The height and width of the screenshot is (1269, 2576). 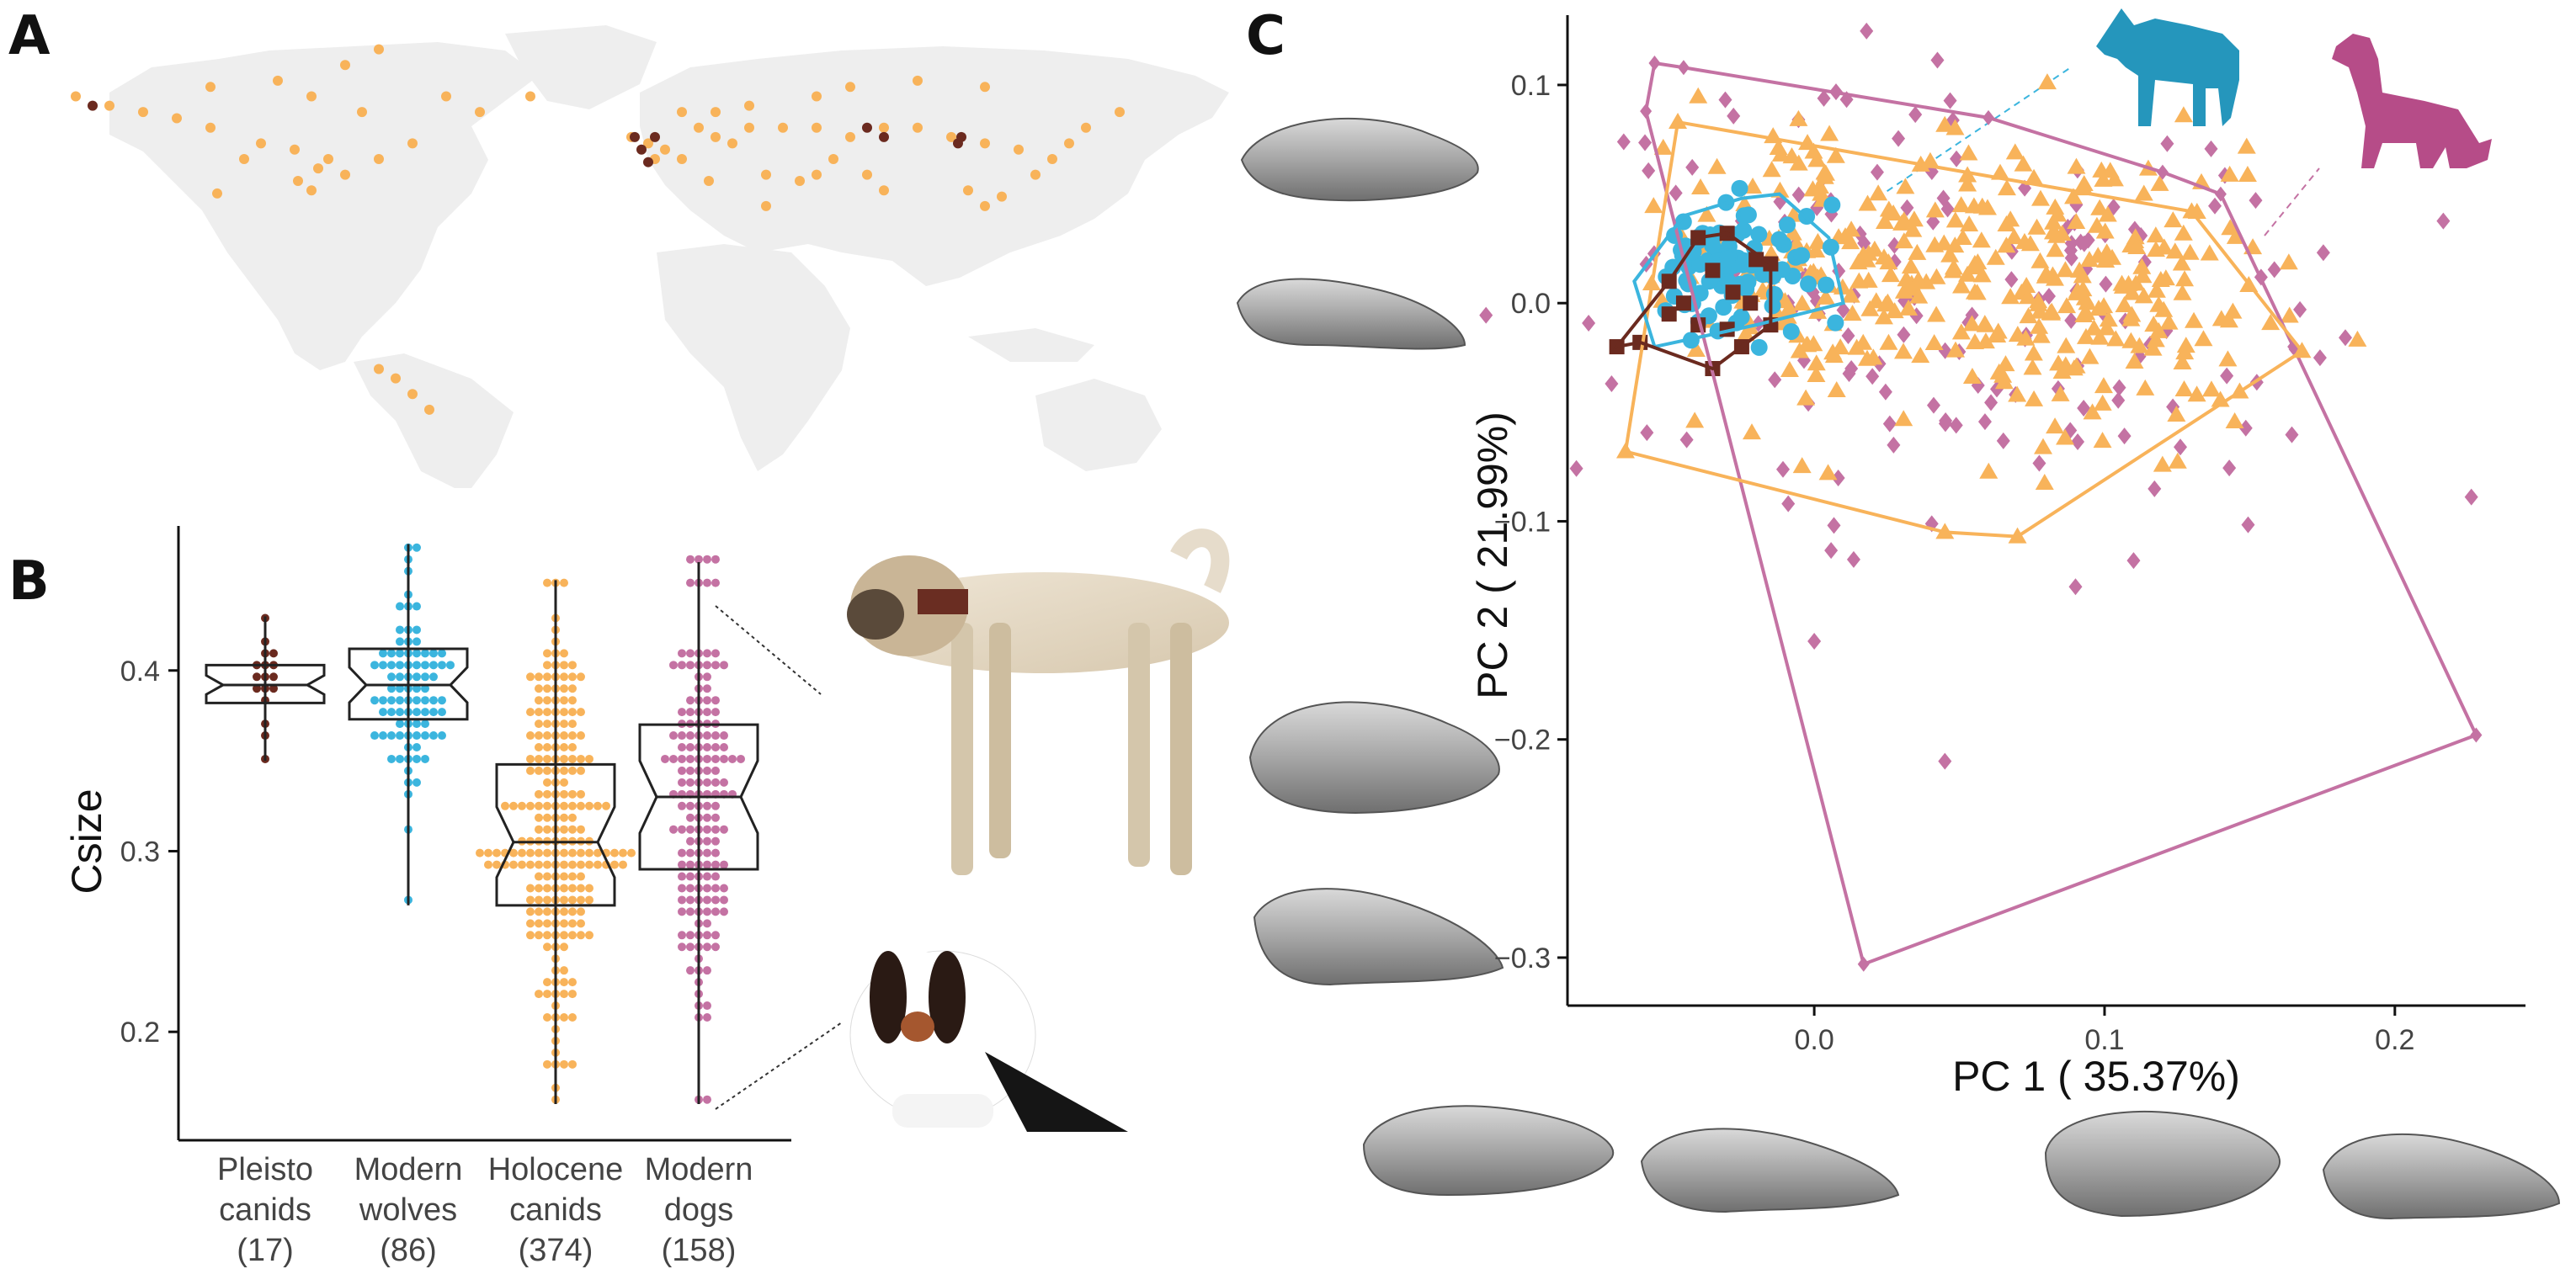 What do you see at coordinates (2412, 101) in the screenshot?
I see `dog-silhouette-icon` at bounding box center [2412, 101].